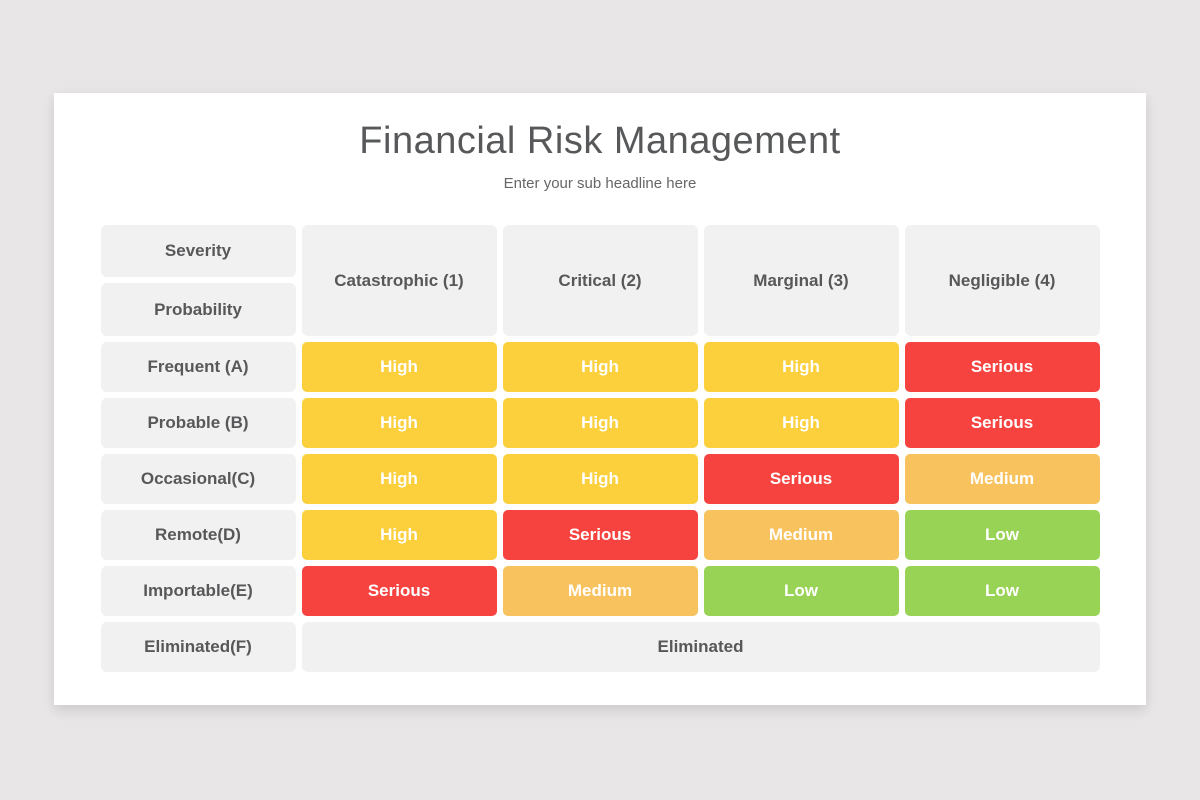 This screenshot has height=800, width=1200. Describe the element at coordinates (198, 647) in the screenshot. I see `row-label-eliminated: Eliminated(F)` at that location.